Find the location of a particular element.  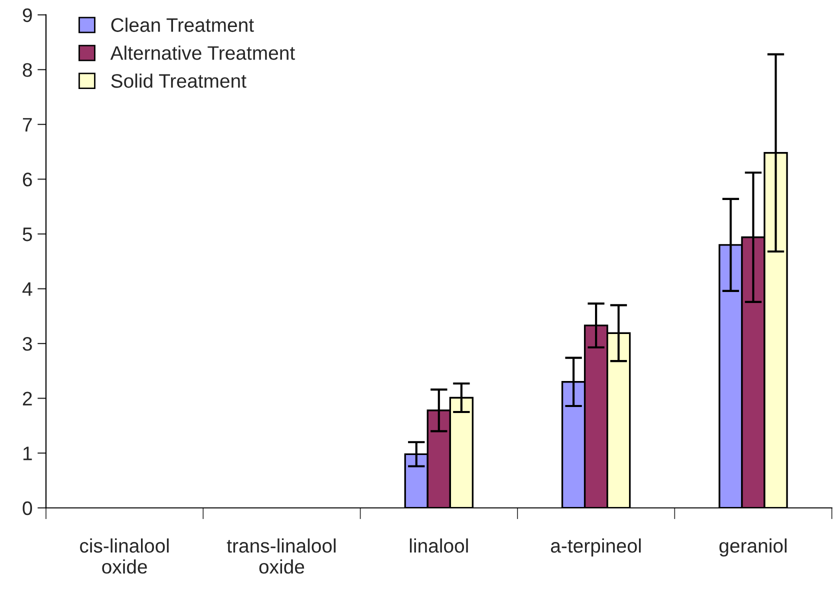

legend-label: Clean Treatment is located at coordinates (182, 25).